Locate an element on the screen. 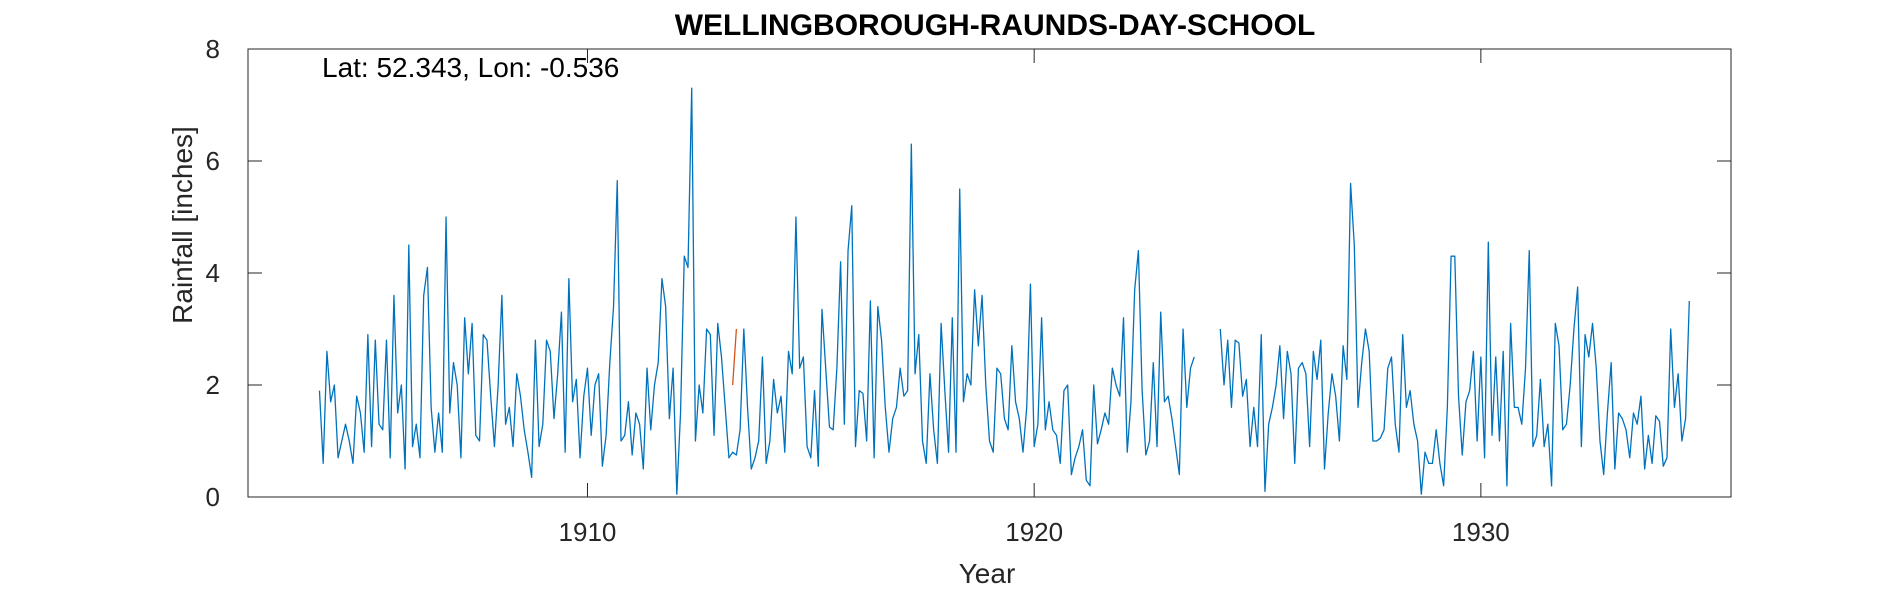 This screenshot has height=591, width=1890. y-tick-label: 2 is located at coordinates (213, 385).